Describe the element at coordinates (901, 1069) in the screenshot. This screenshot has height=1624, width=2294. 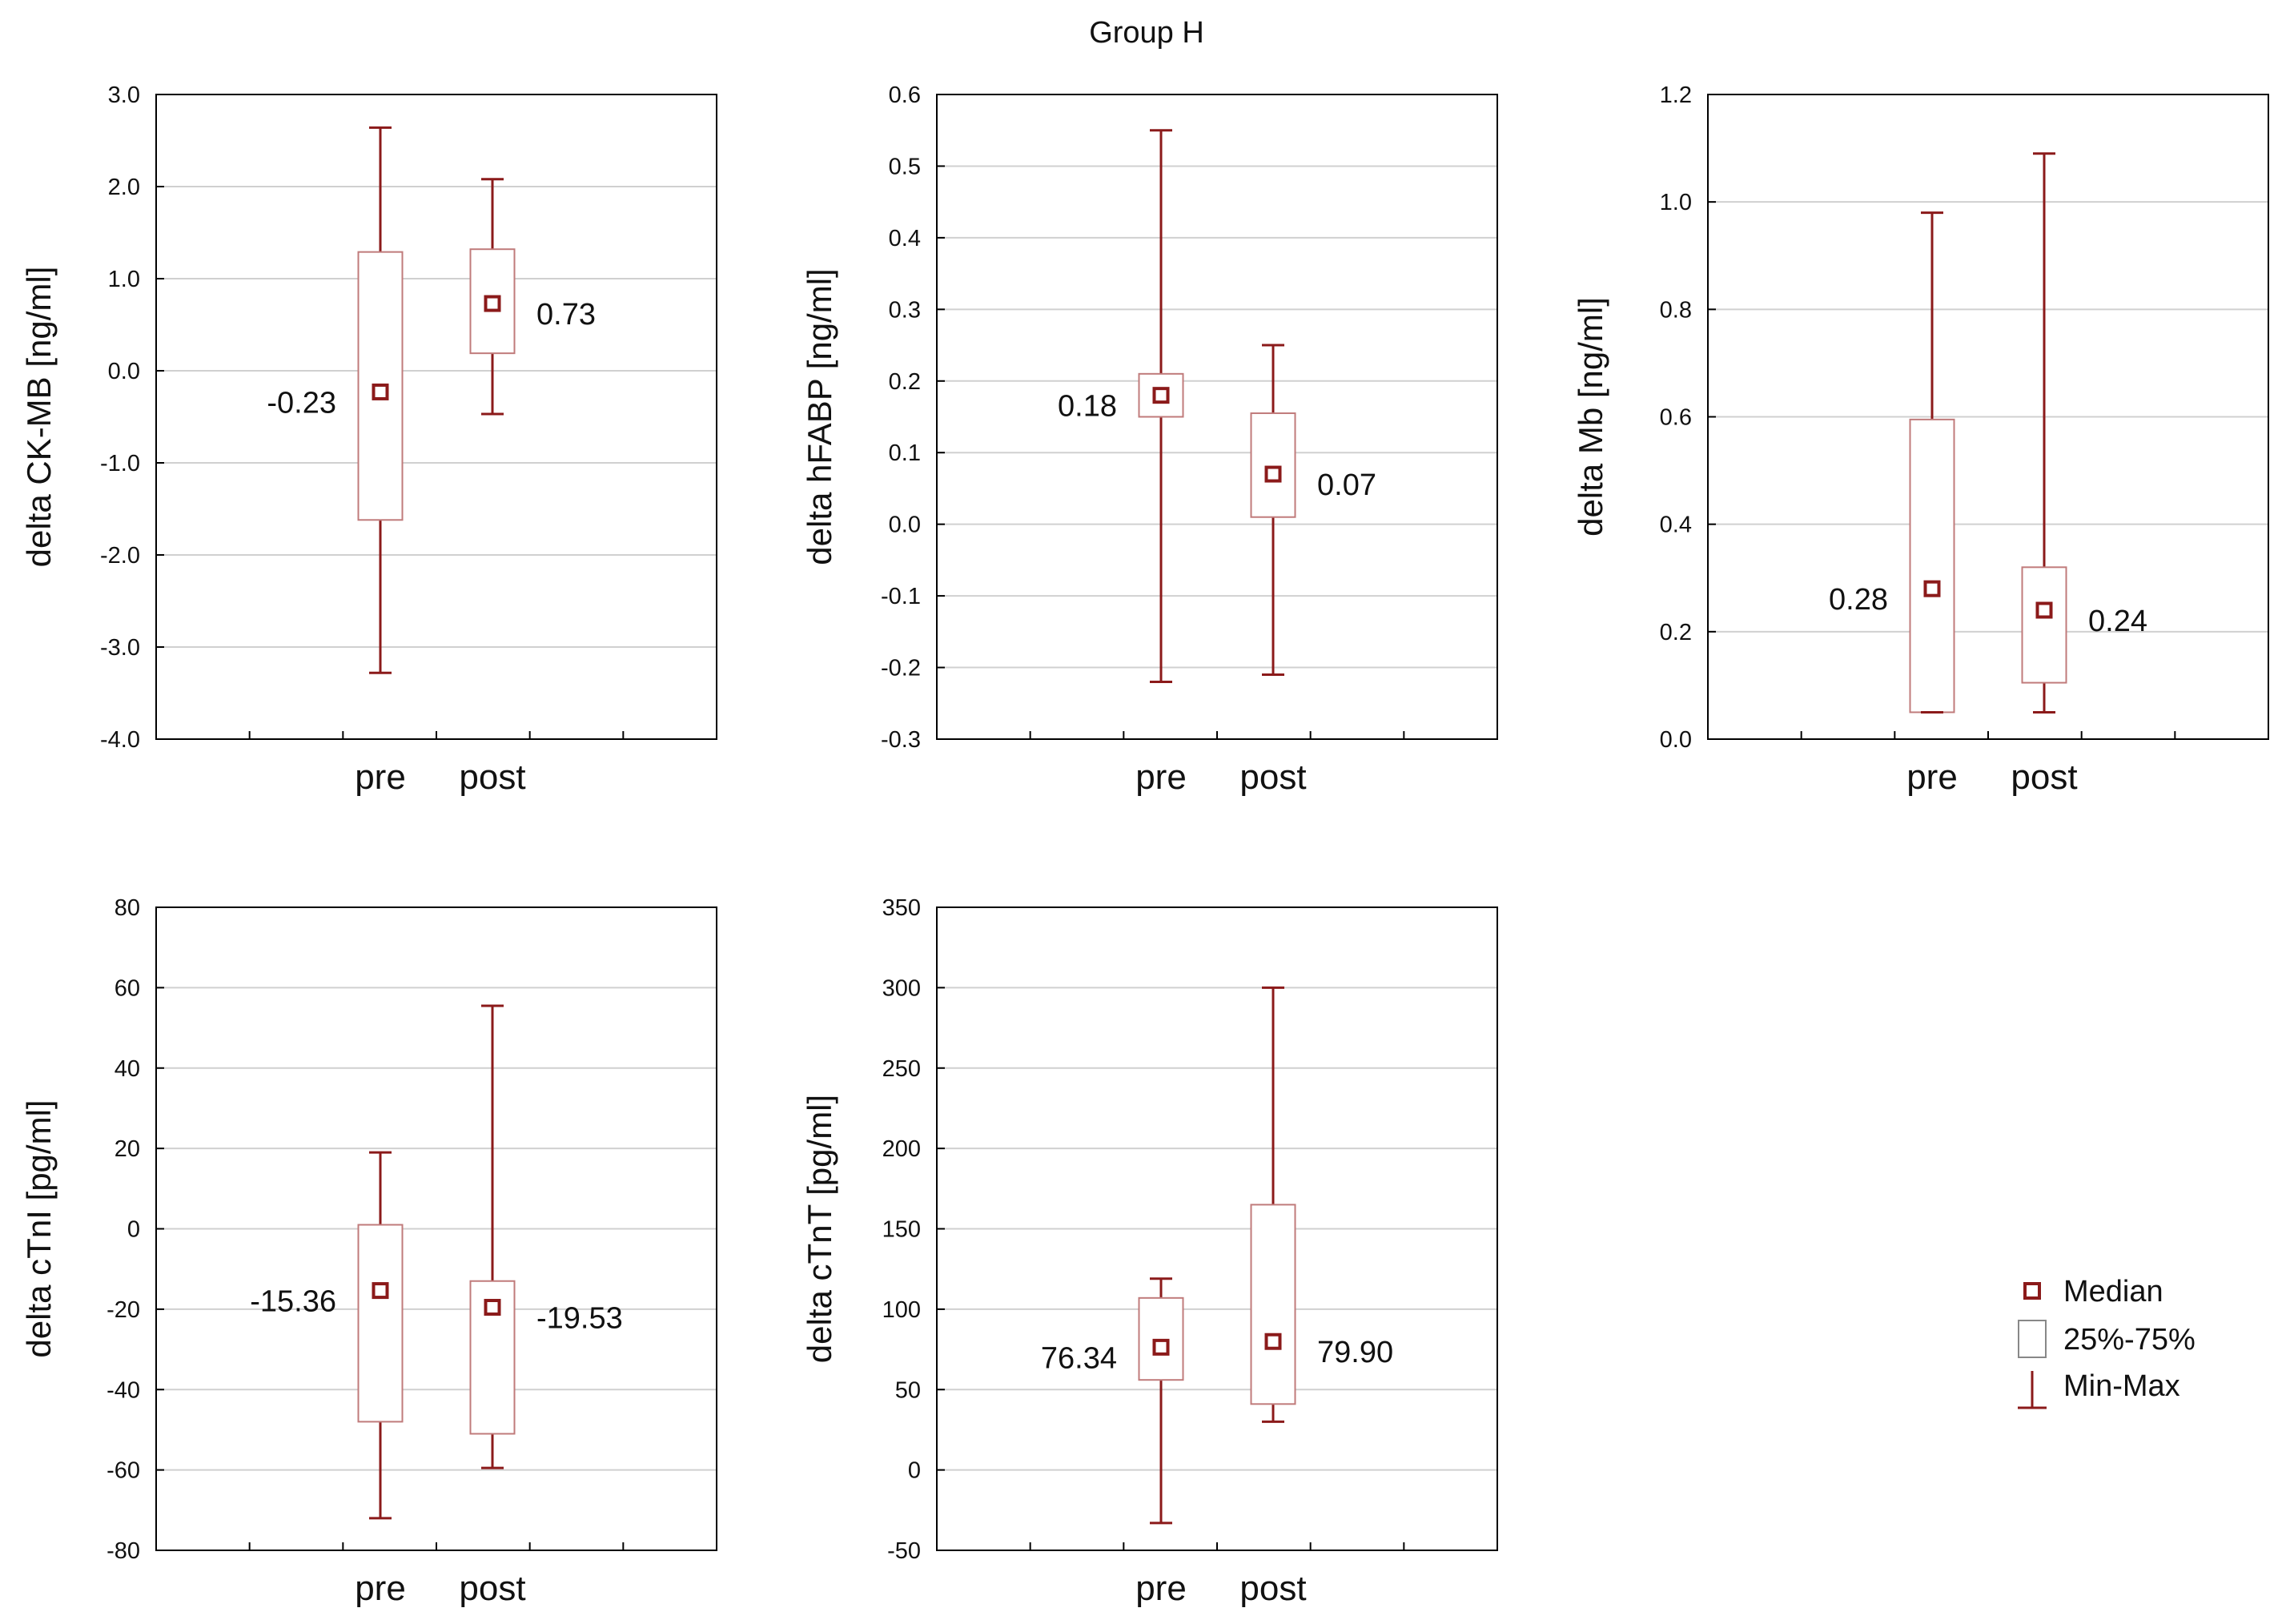
I see `y-tick-label: 250` at that location.